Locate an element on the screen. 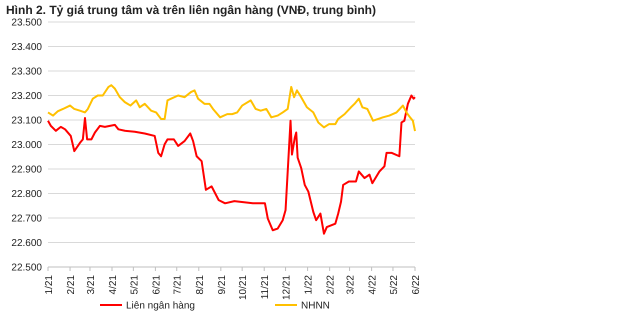 This screenshot has height=335, width=640. legend-label: Liên ngân hàng is located at coordinates (160, 306).